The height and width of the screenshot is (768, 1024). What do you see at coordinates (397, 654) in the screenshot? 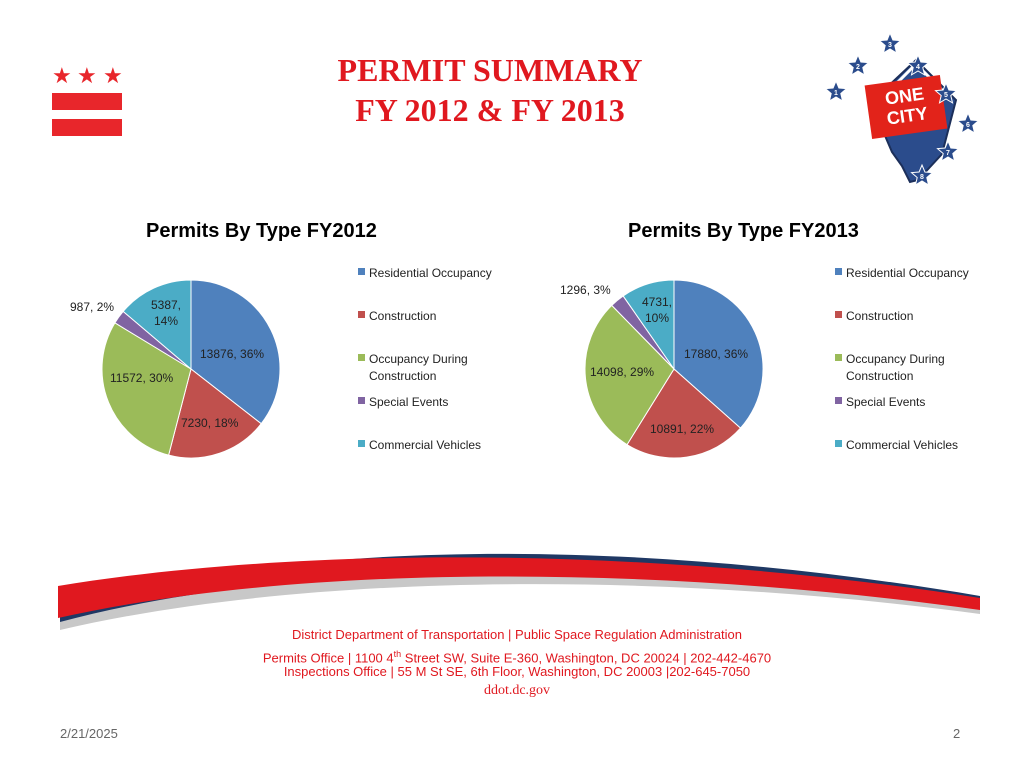
I see `footer-superscript: th` at bounding box center [397, 654].